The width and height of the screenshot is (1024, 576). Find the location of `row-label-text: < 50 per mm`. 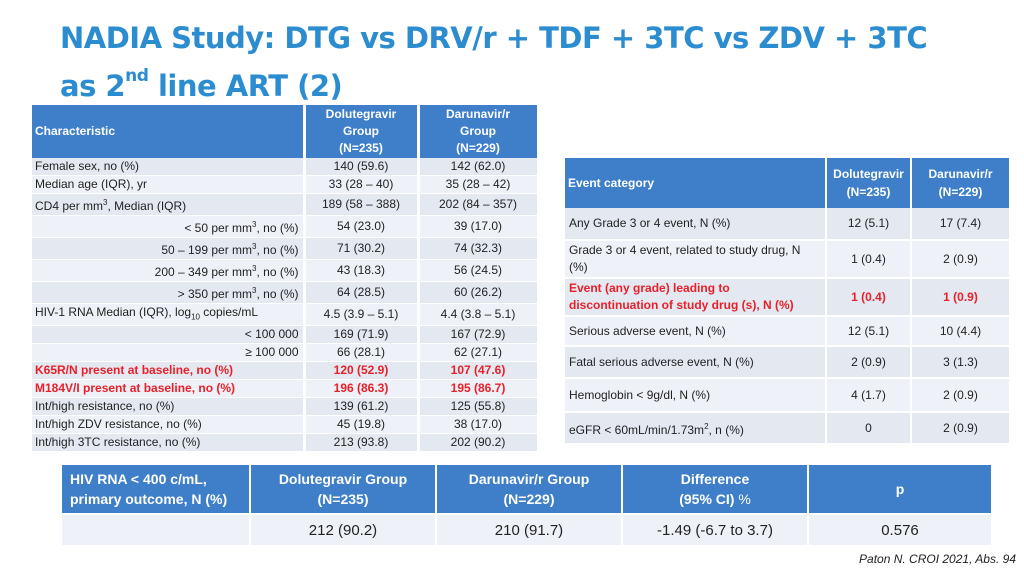

row-label-text: < 50 per mm is located at coordinates (218, 228).